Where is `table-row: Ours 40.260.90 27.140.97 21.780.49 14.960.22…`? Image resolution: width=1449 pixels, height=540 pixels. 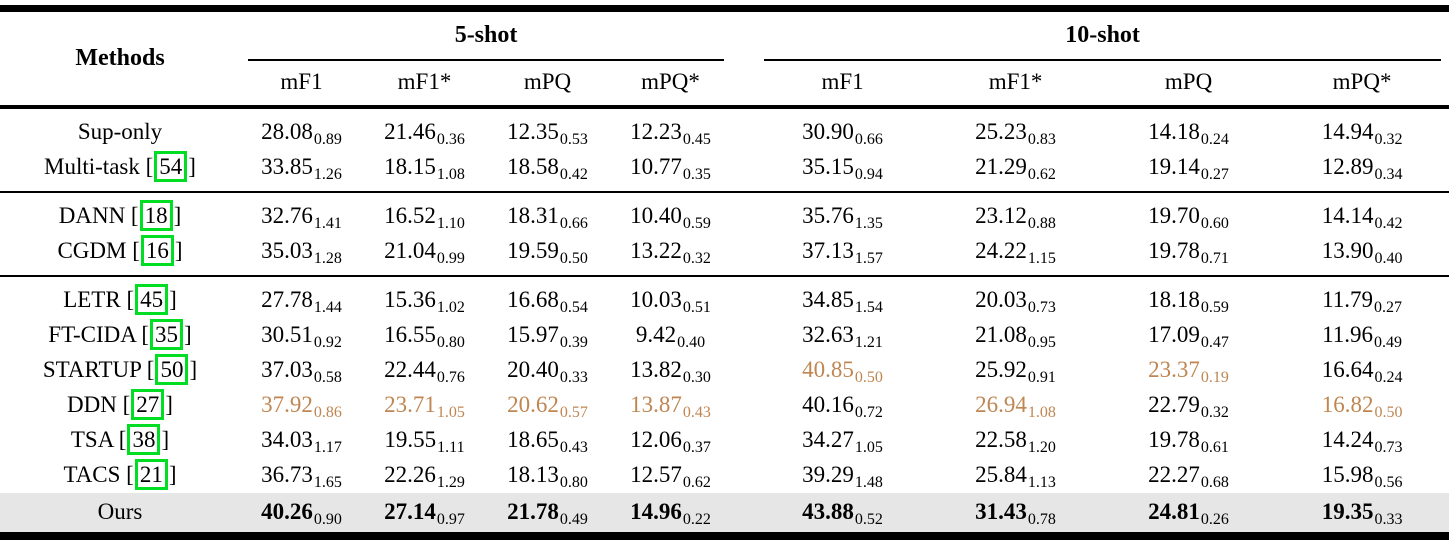 table-row: Ours 40.260.90 27.140.97 21.780.49 14.960.22… is located at coordinates (724, 514).